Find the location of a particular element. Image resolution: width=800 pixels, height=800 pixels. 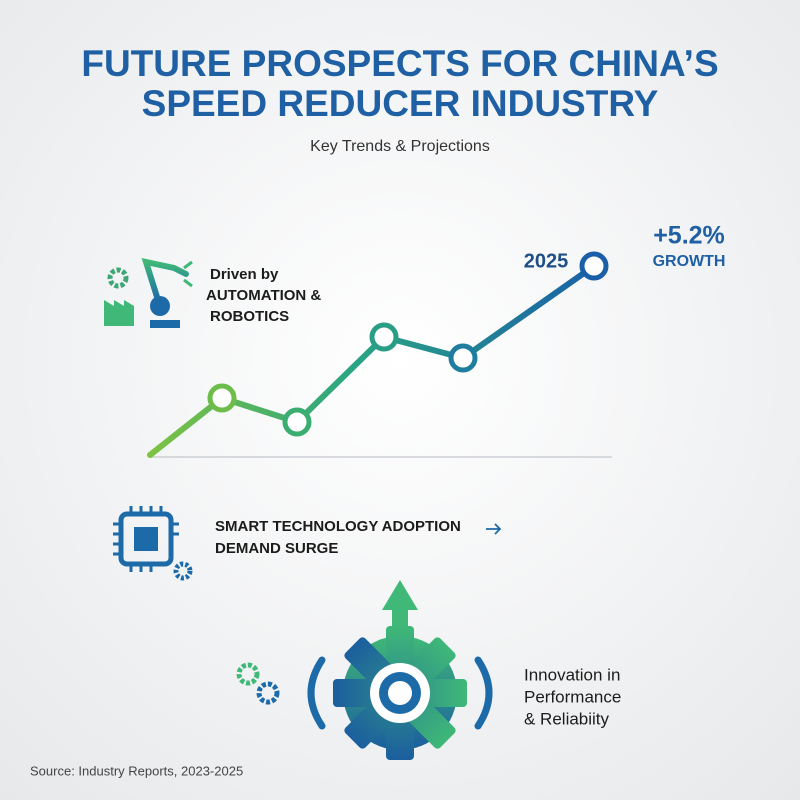

arrow is located at coordinates (494, 529).